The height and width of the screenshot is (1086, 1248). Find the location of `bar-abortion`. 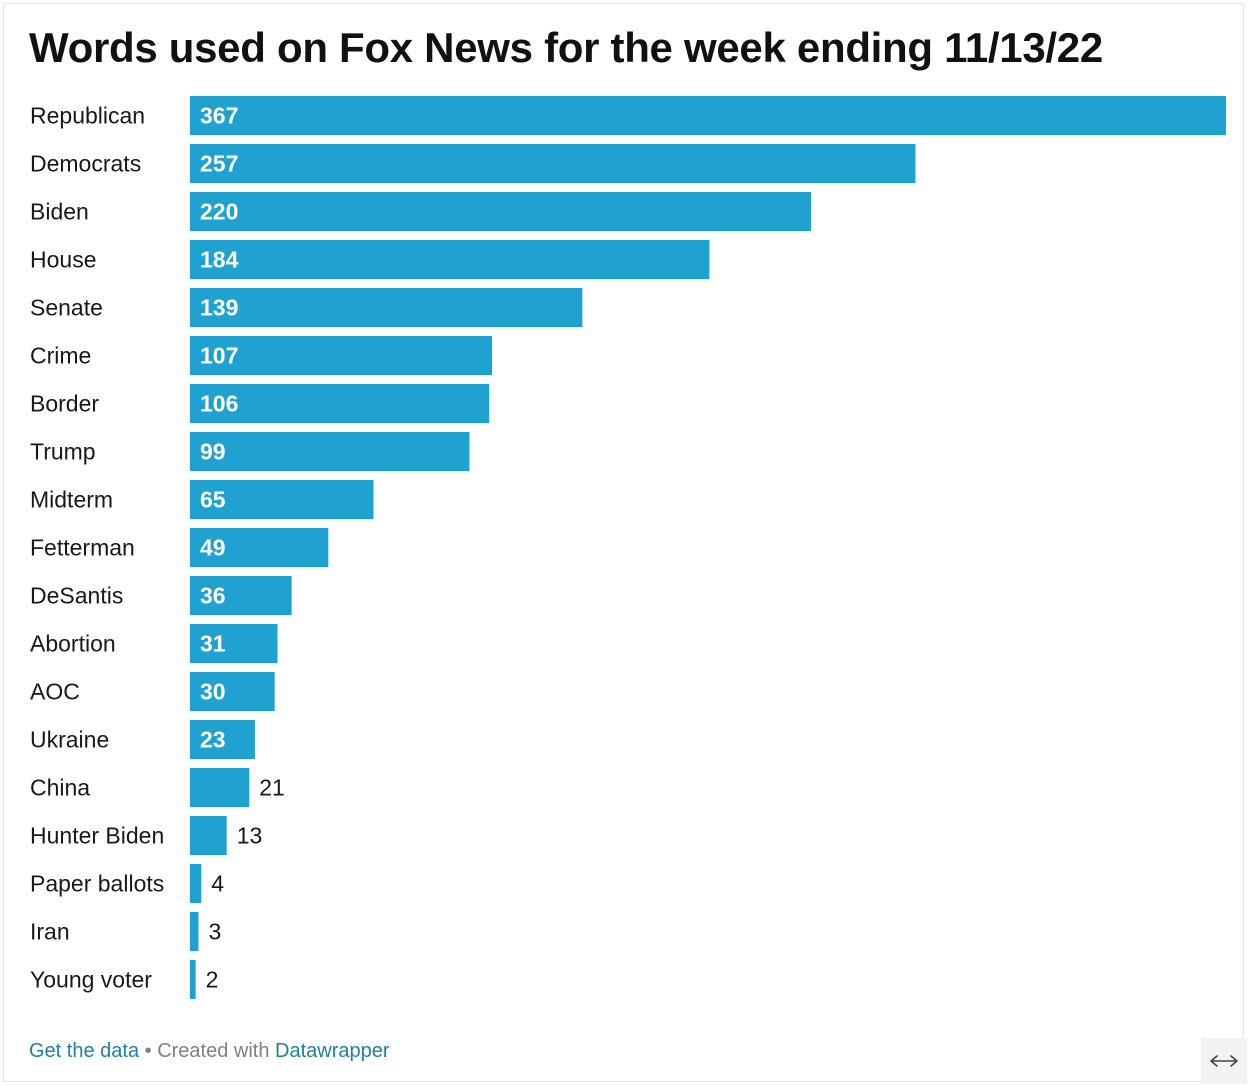

bar-abortion is located at coordinates (234, 643).